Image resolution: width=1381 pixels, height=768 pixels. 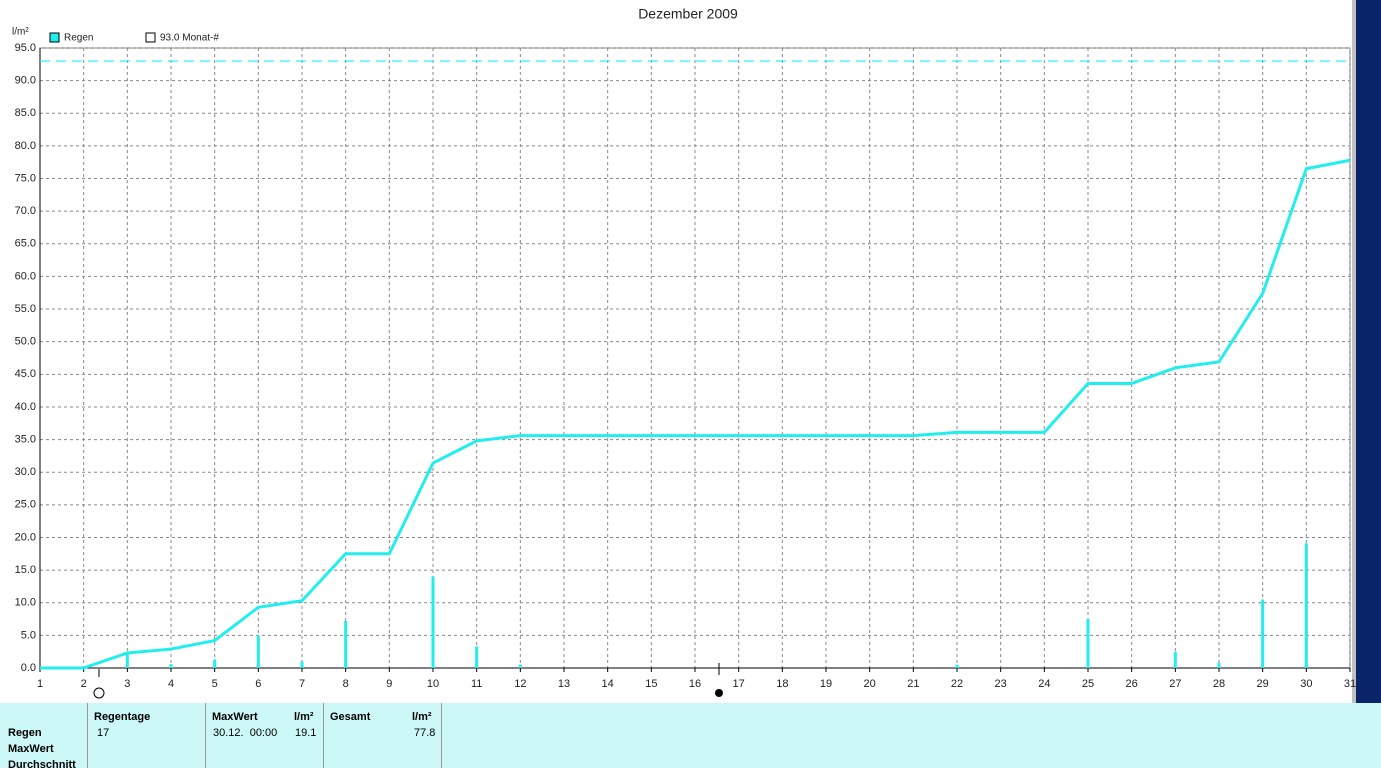 What do you see at coordinates (306, 733) in the screenshot?
I see `cell: 19.1` at bounding box center [306, 733].